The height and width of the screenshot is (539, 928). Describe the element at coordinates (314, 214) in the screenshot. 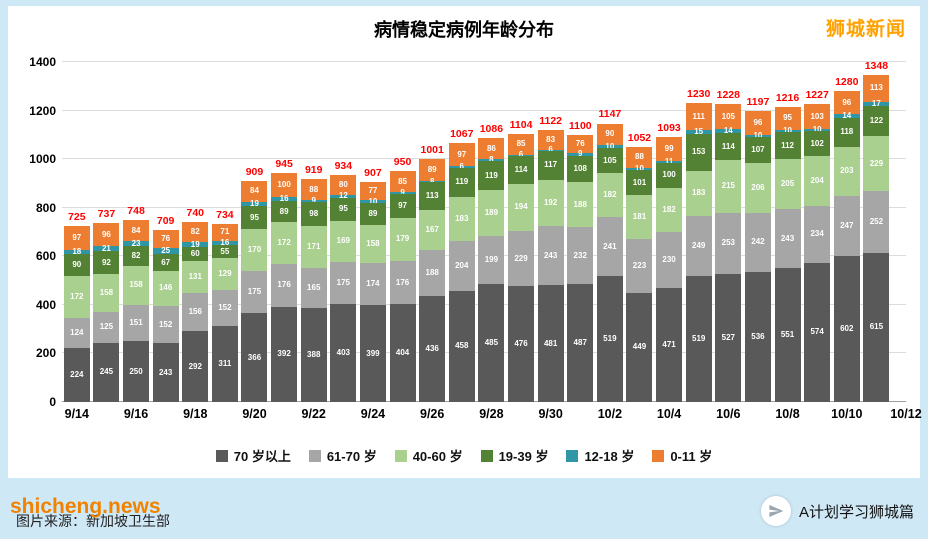

I see `bar-segment-value: 98` at that location.